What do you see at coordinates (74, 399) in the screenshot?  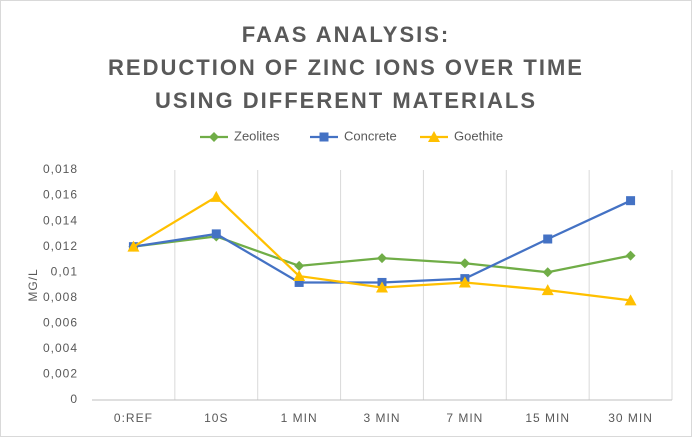 I see `y-tick-label: 0` at bounding box center [74, 399].